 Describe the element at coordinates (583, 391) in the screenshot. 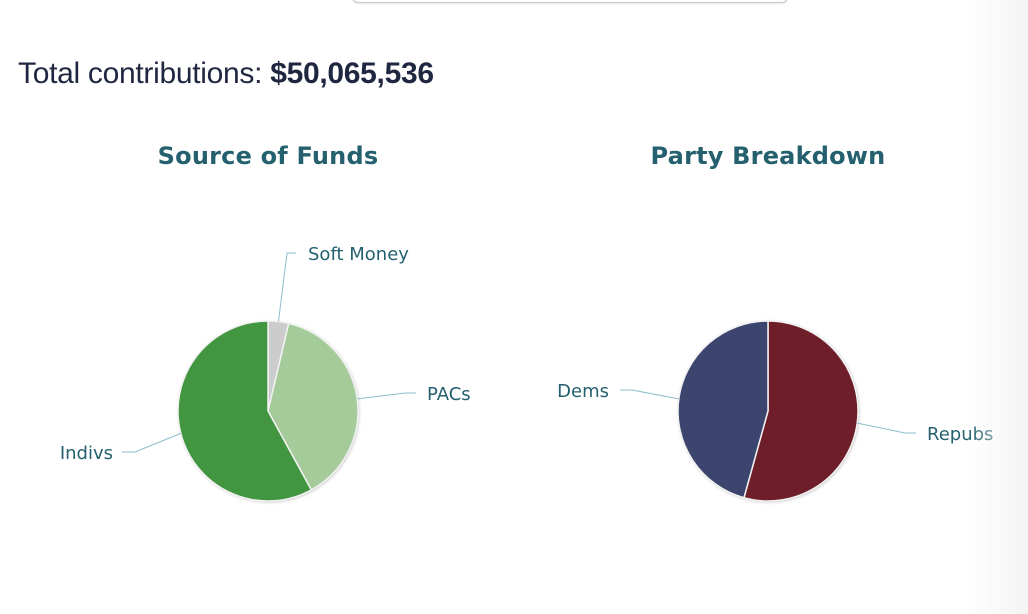

I see `slice-label: Dems` at that location.